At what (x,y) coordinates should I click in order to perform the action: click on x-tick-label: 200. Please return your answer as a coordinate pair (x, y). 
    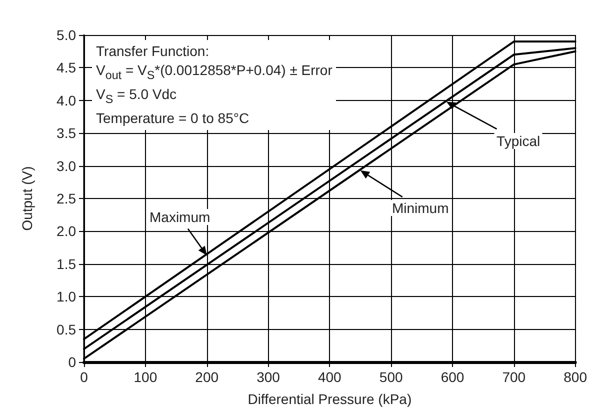
    Looking at the image, I should click on (207, 377).